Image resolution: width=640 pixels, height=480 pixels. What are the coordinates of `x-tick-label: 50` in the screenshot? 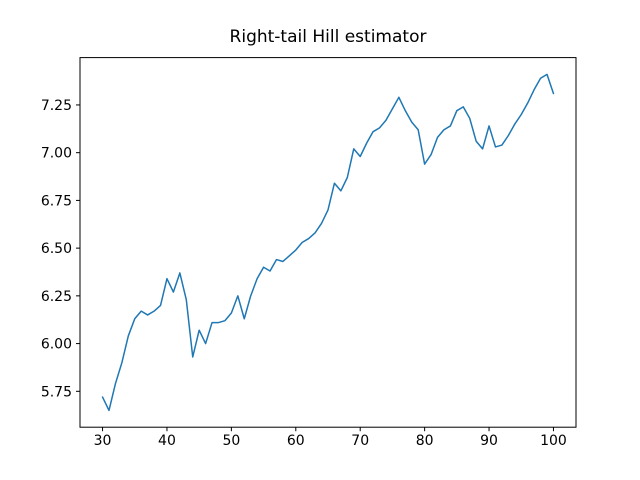 It's located at (231, 441).